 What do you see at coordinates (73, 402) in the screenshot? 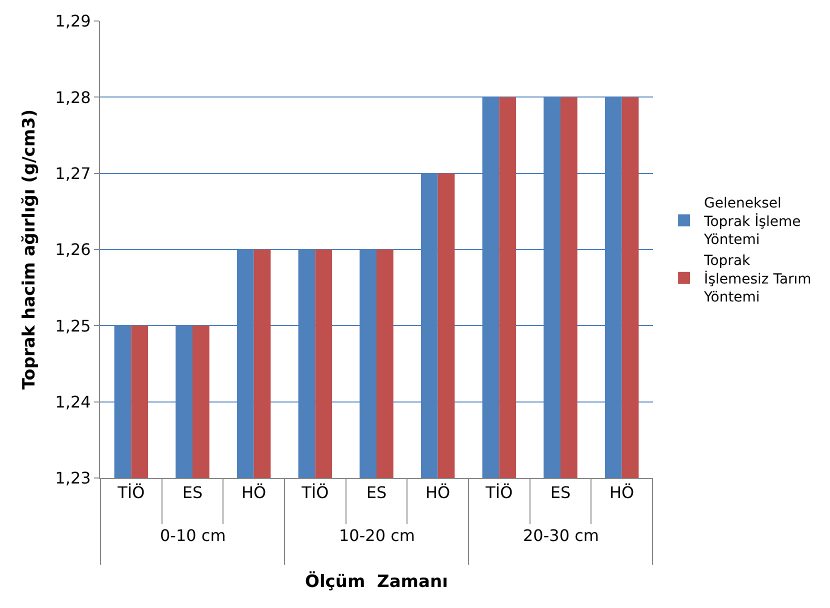
I see `y-tick-label: 1,24` at bounding box center [73, 402].